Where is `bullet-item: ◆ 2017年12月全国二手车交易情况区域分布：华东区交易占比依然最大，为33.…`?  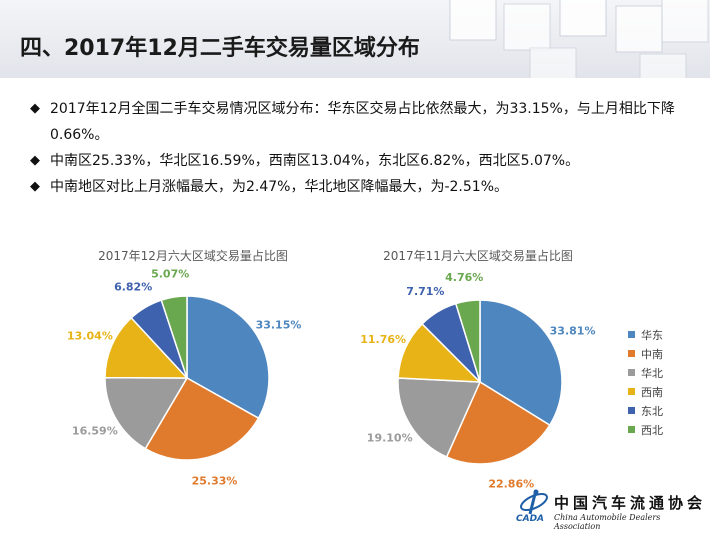 bullet-item: ◆ 2017年12月全国二手车交易情况区域分布：华东区交易占比依然最大，为33.… is located at coordinates (358, 122).